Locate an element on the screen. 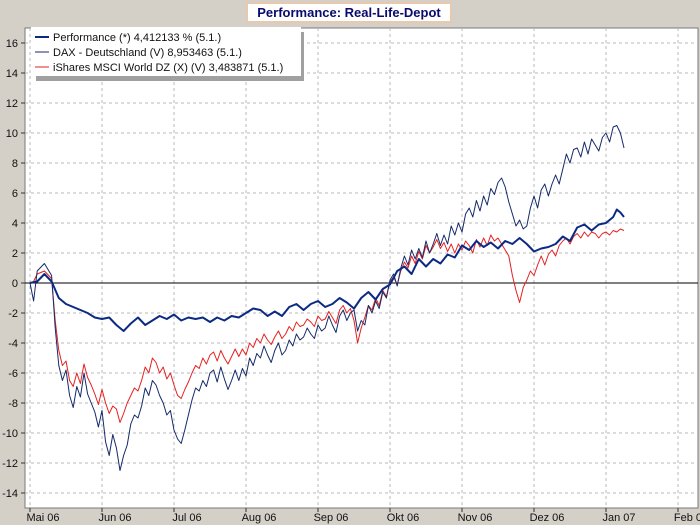 The width and height of the screenshot is (700, 525). x-tick-label: Feb 07 is located at coordinates (687, 518).